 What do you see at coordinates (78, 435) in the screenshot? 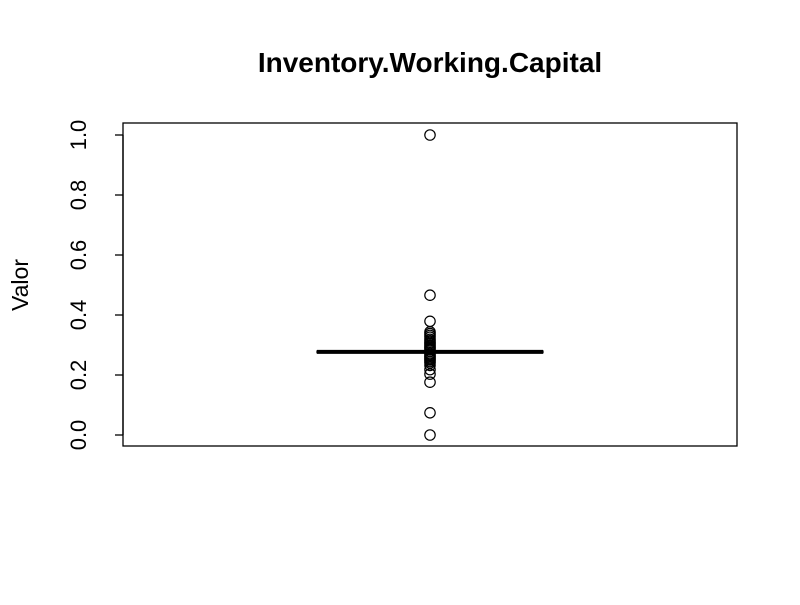
I see `y-tick-label: 0.0` at bounding box center [78, 435].